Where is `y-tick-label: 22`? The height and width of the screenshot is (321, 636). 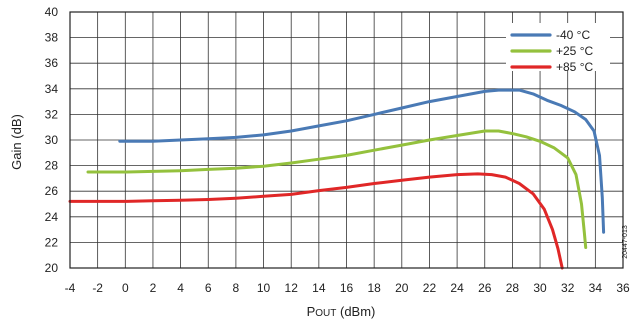
y-tick-label: 22 is located at coordinates (52, 242).